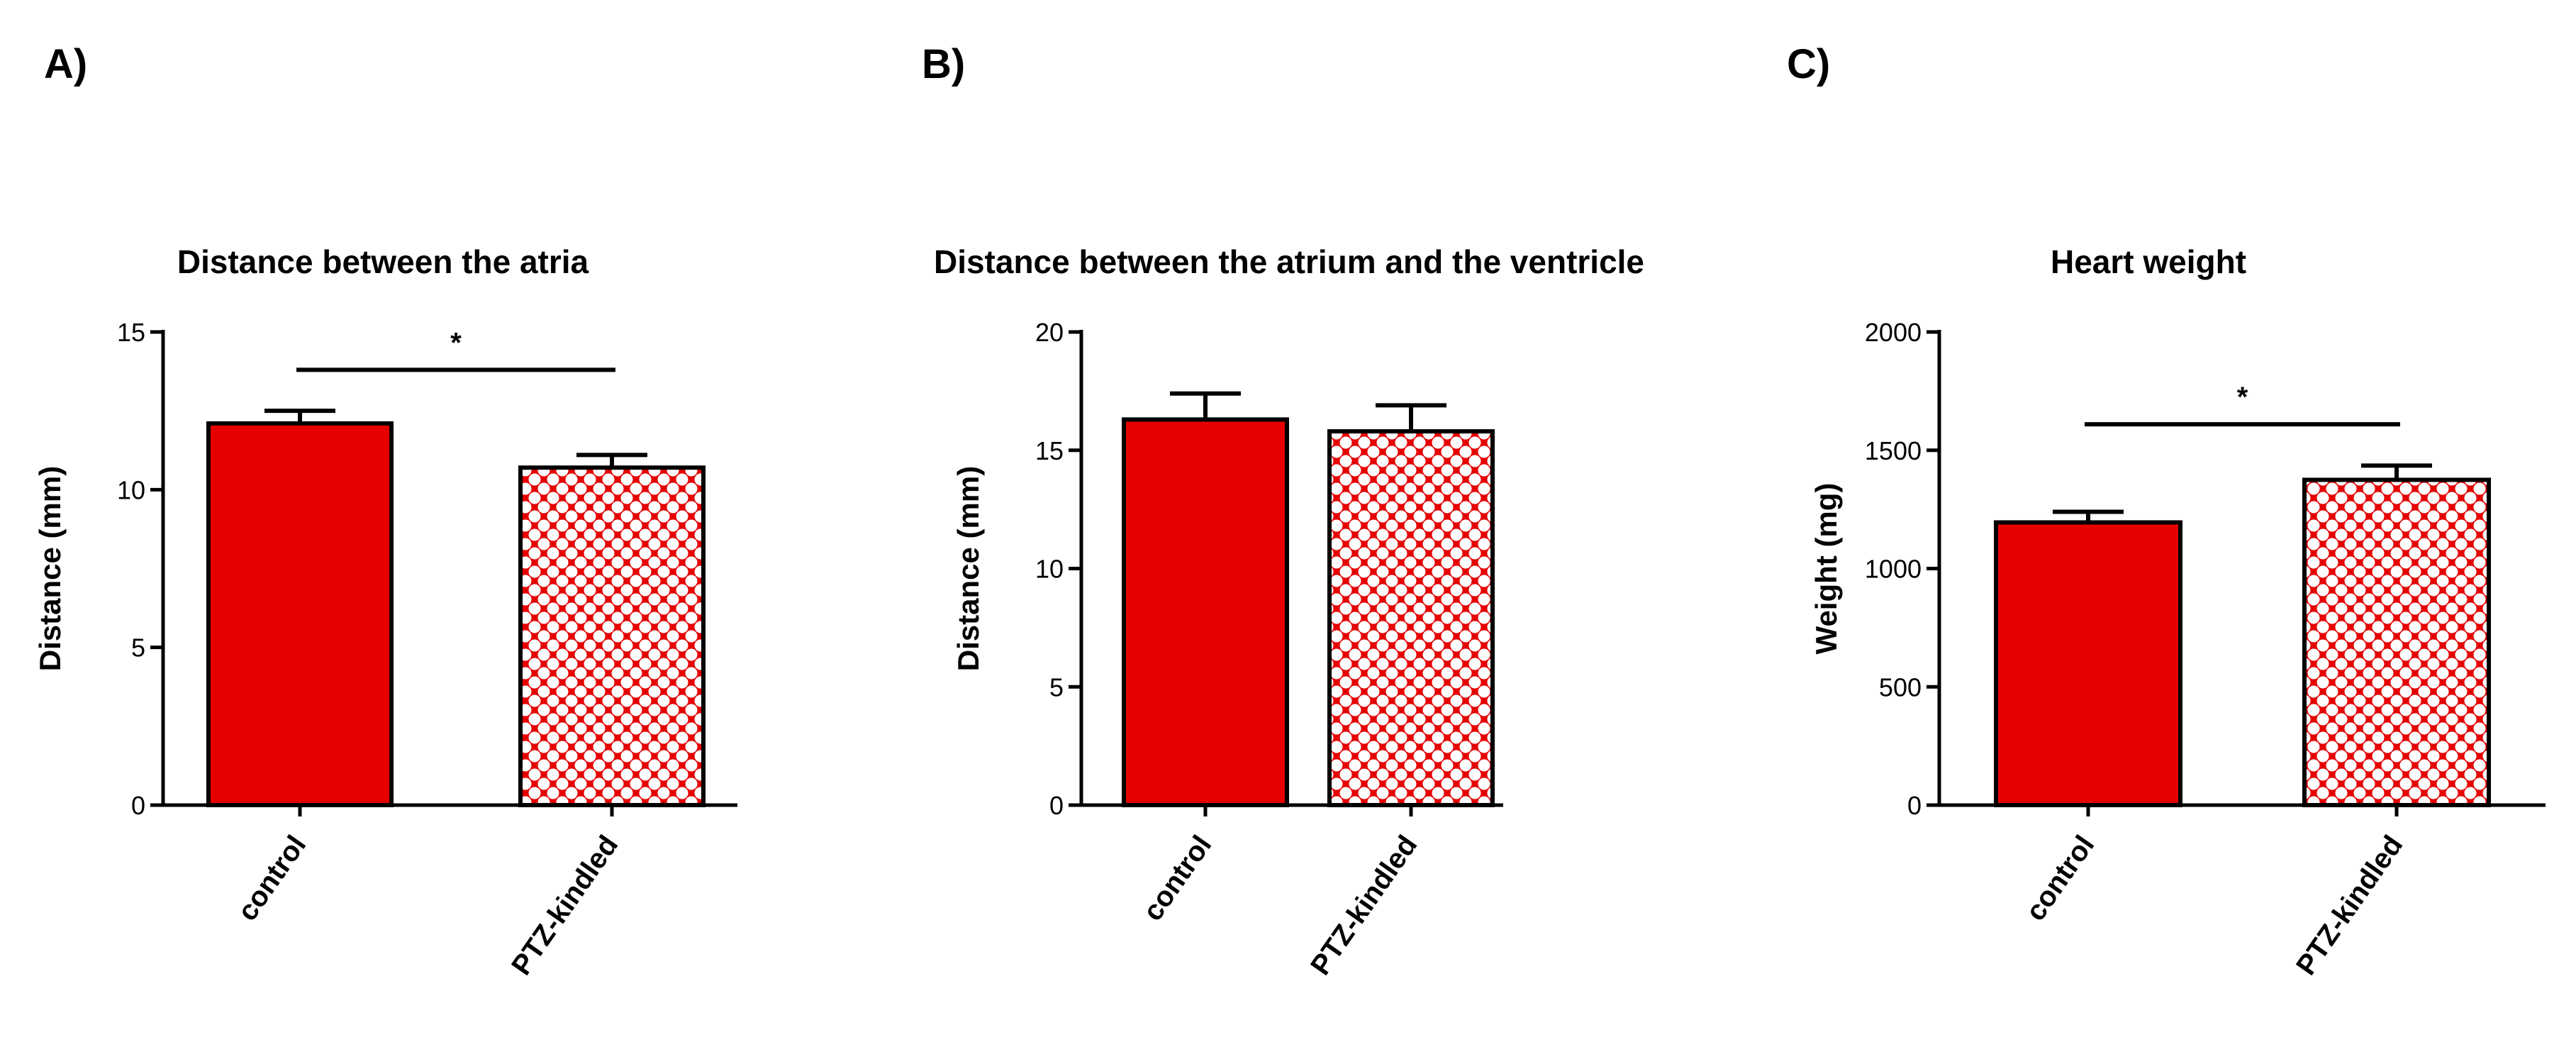 The image size is (2576, 1047). Describe the element at coordinates (1893, 451) in the screenshot. I see `y-tick-label: 1500` at that location.